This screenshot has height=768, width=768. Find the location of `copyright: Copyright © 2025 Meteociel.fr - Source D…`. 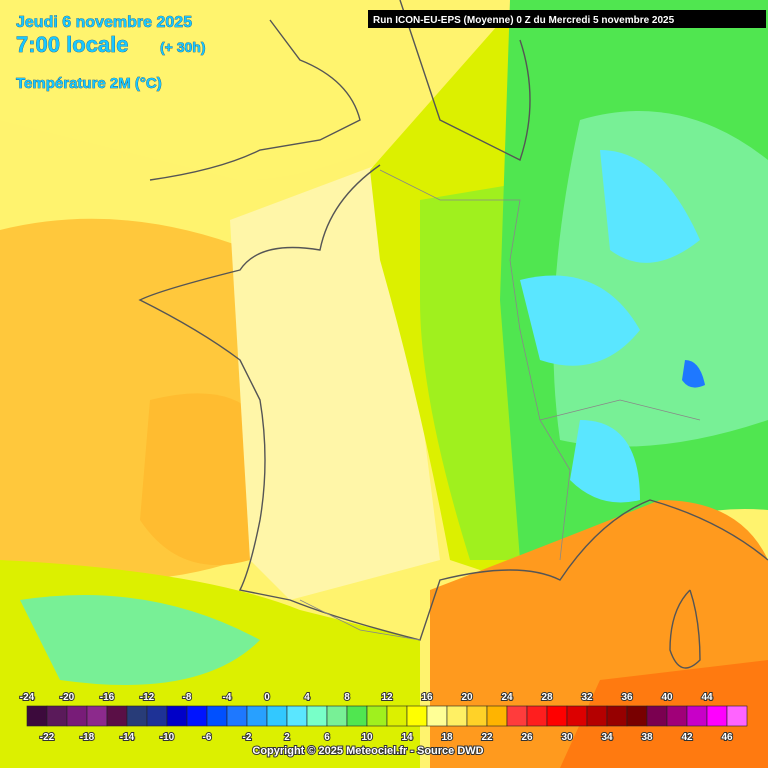

copyright: Copyright © 2025 Meteociel.fr - Source D… is located at coordinates (367, 751).